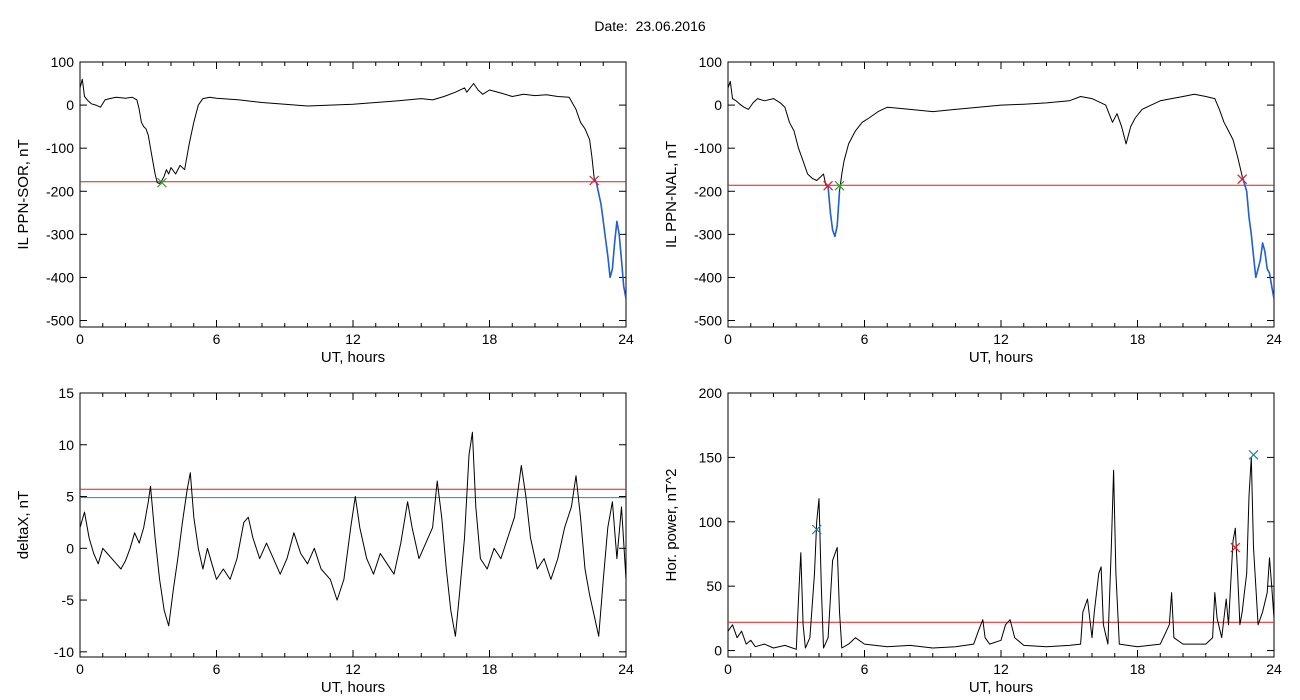  Describe the element at coordinates (66, 445) in the screenshot. I see `y-tick-label: 10` at that location.